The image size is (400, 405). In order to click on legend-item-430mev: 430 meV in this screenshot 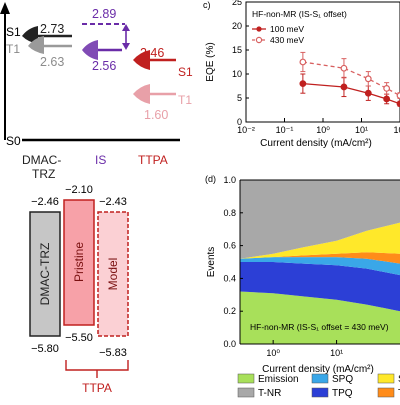, I will do `click(278, 40)`.